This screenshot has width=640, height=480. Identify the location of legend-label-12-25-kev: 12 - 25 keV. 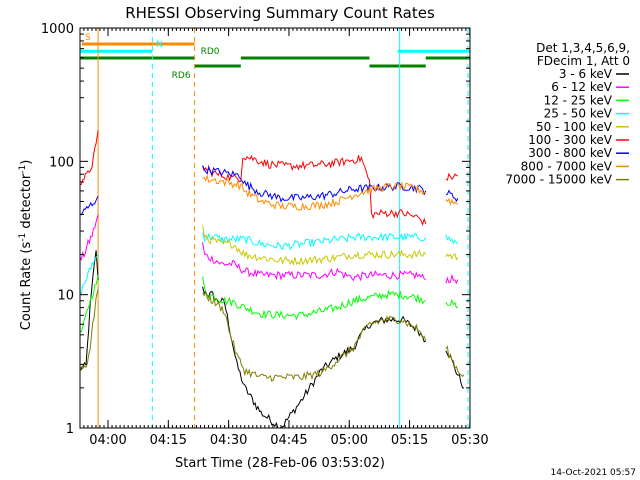
(578, 100).